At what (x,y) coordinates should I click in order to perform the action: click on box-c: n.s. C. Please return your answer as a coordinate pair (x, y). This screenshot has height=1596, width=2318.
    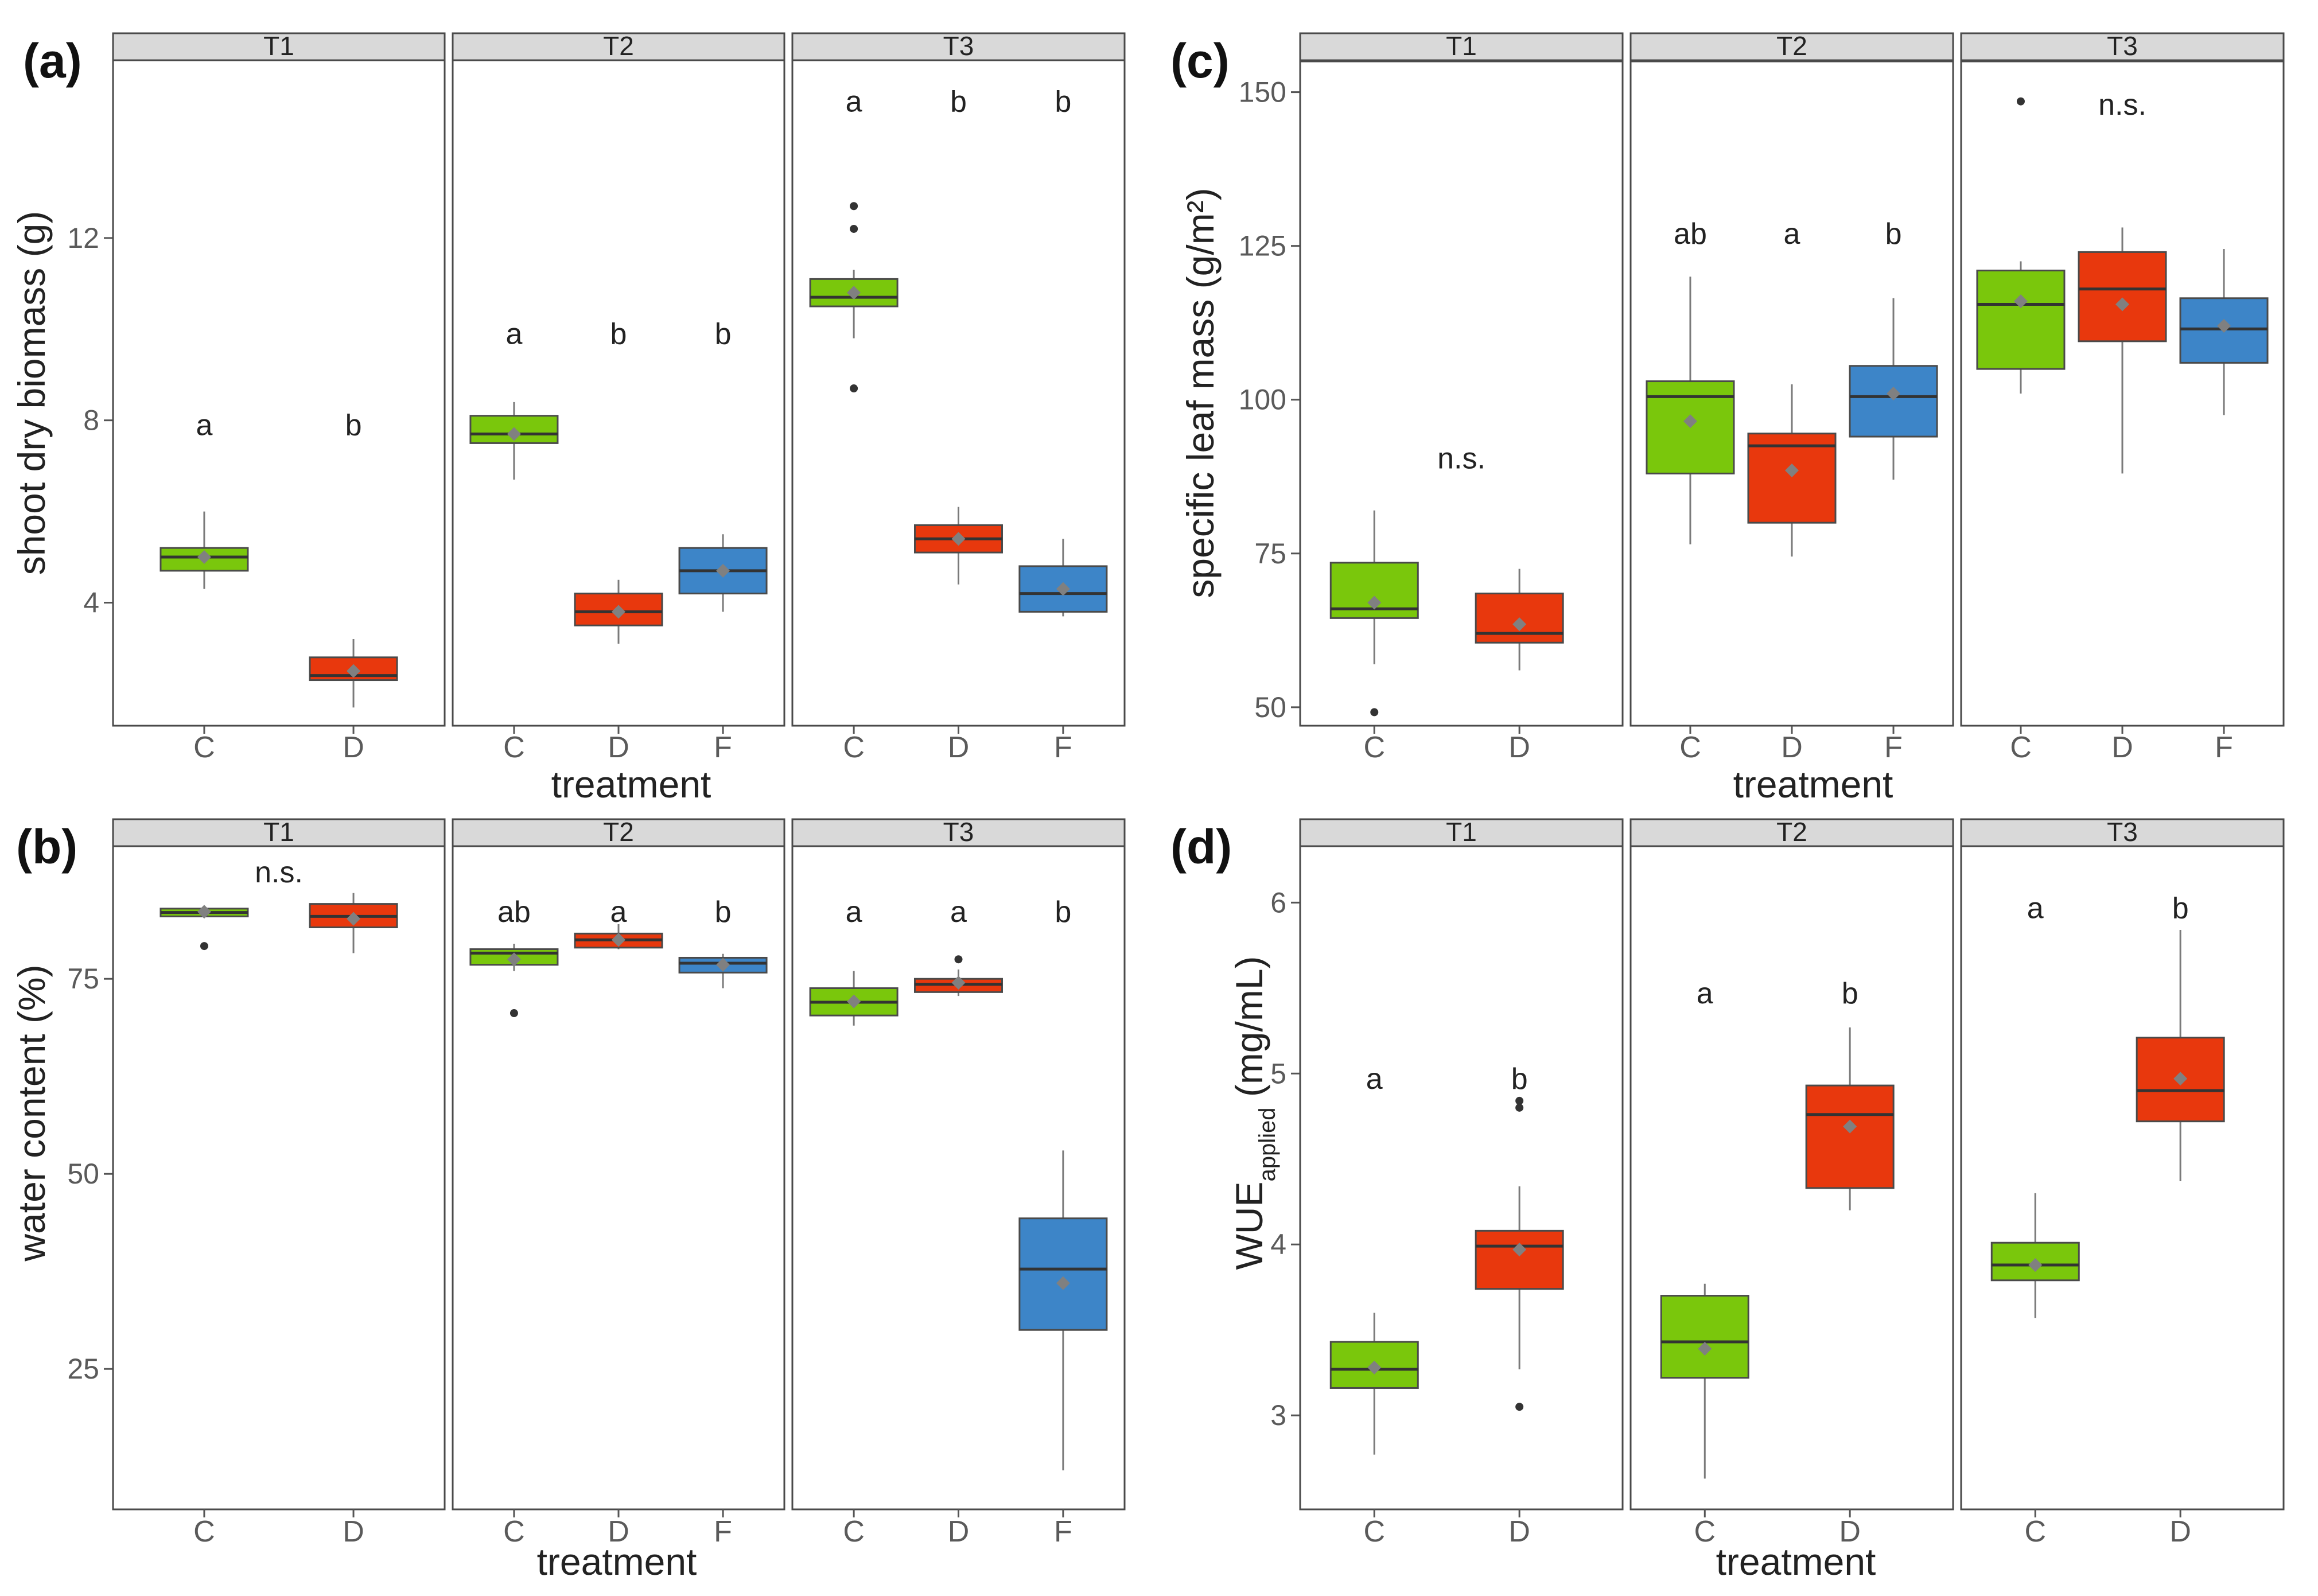
    Looking at the image, I should click on (231, 1202).